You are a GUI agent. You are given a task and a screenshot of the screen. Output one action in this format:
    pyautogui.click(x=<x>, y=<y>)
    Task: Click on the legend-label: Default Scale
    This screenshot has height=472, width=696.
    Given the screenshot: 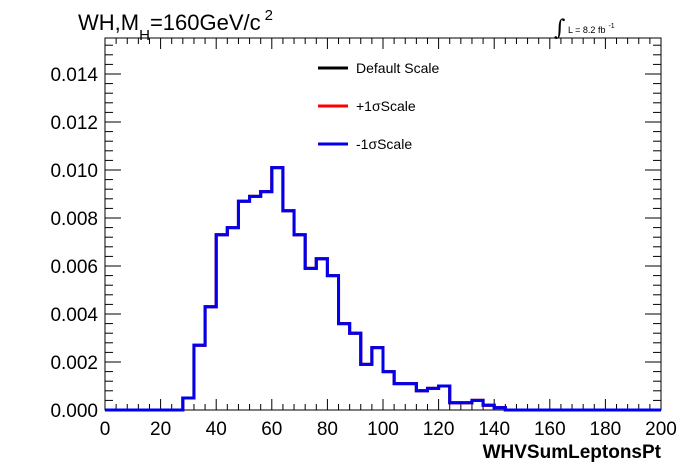 What is the action you would take?
    pyautogui.click(x=397, y=68)
    